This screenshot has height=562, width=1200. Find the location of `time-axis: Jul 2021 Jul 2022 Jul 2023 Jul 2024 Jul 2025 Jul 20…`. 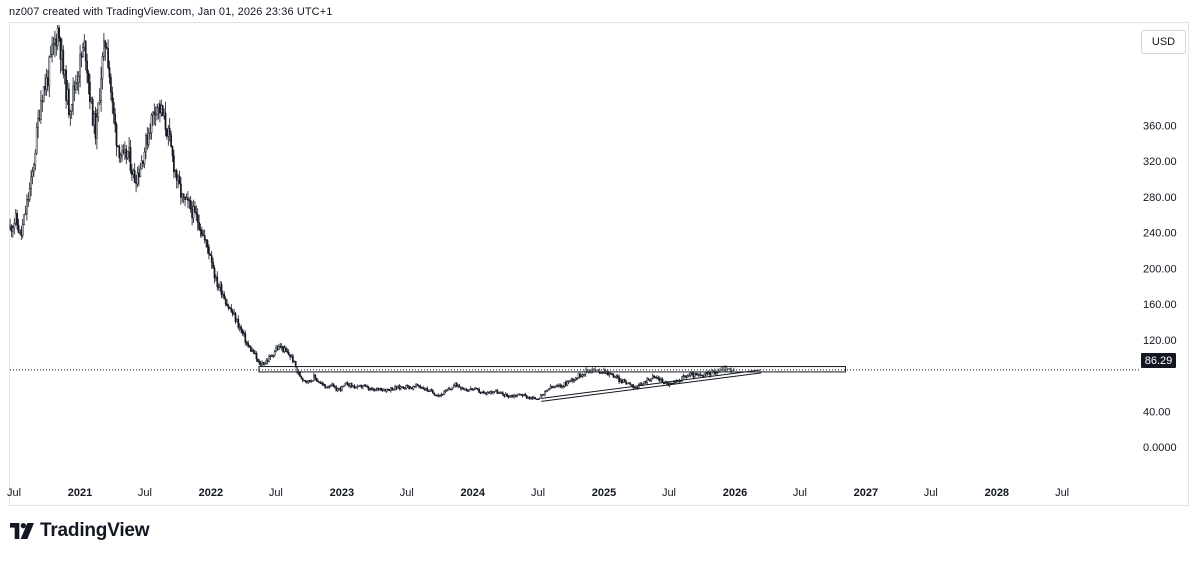

time-axis: Jul 2021 Jul 2022 Jul 2023 Jul 2024 Jul 2025 Jul 20… is located at coordinates (538, 493).